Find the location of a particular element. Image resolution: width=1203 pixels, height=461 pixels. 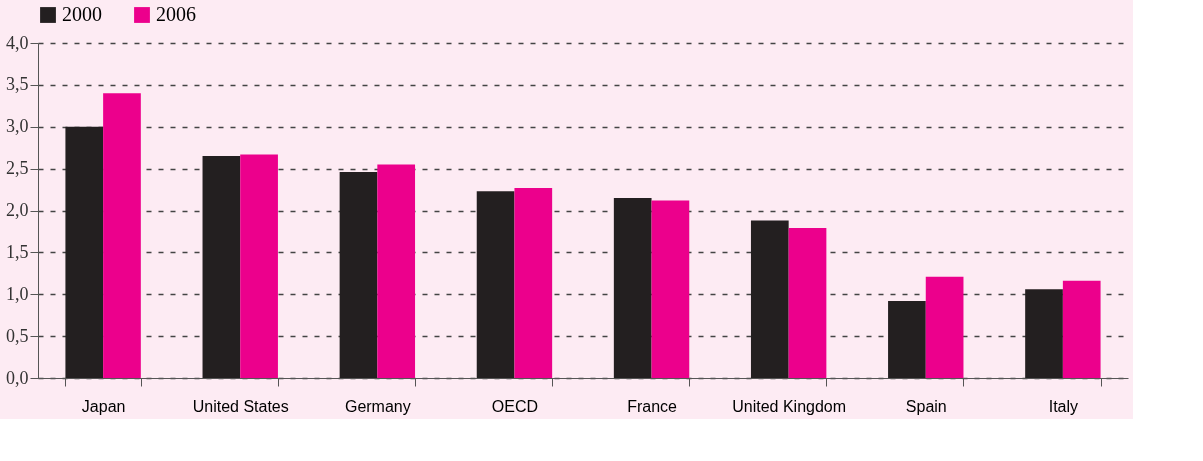

y-tick-label: 0,0 is located at coordinates (17, 377).